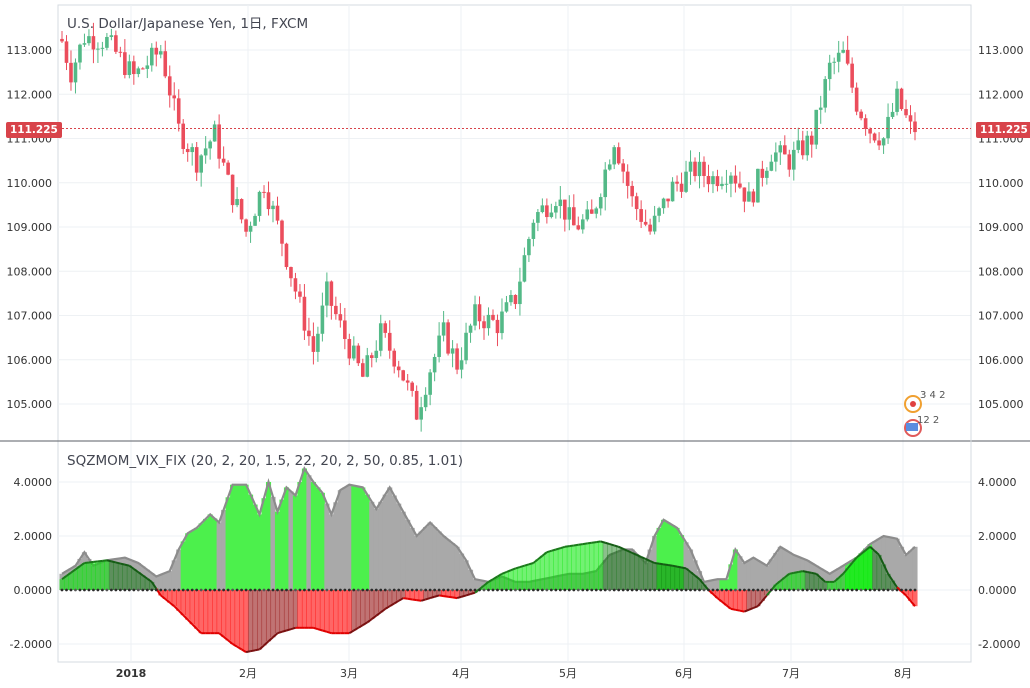 Image resolution: width=1030 pixels, height=688 pixels. I want to click on widget-bottom-label: 12 2, so click(928, 420).